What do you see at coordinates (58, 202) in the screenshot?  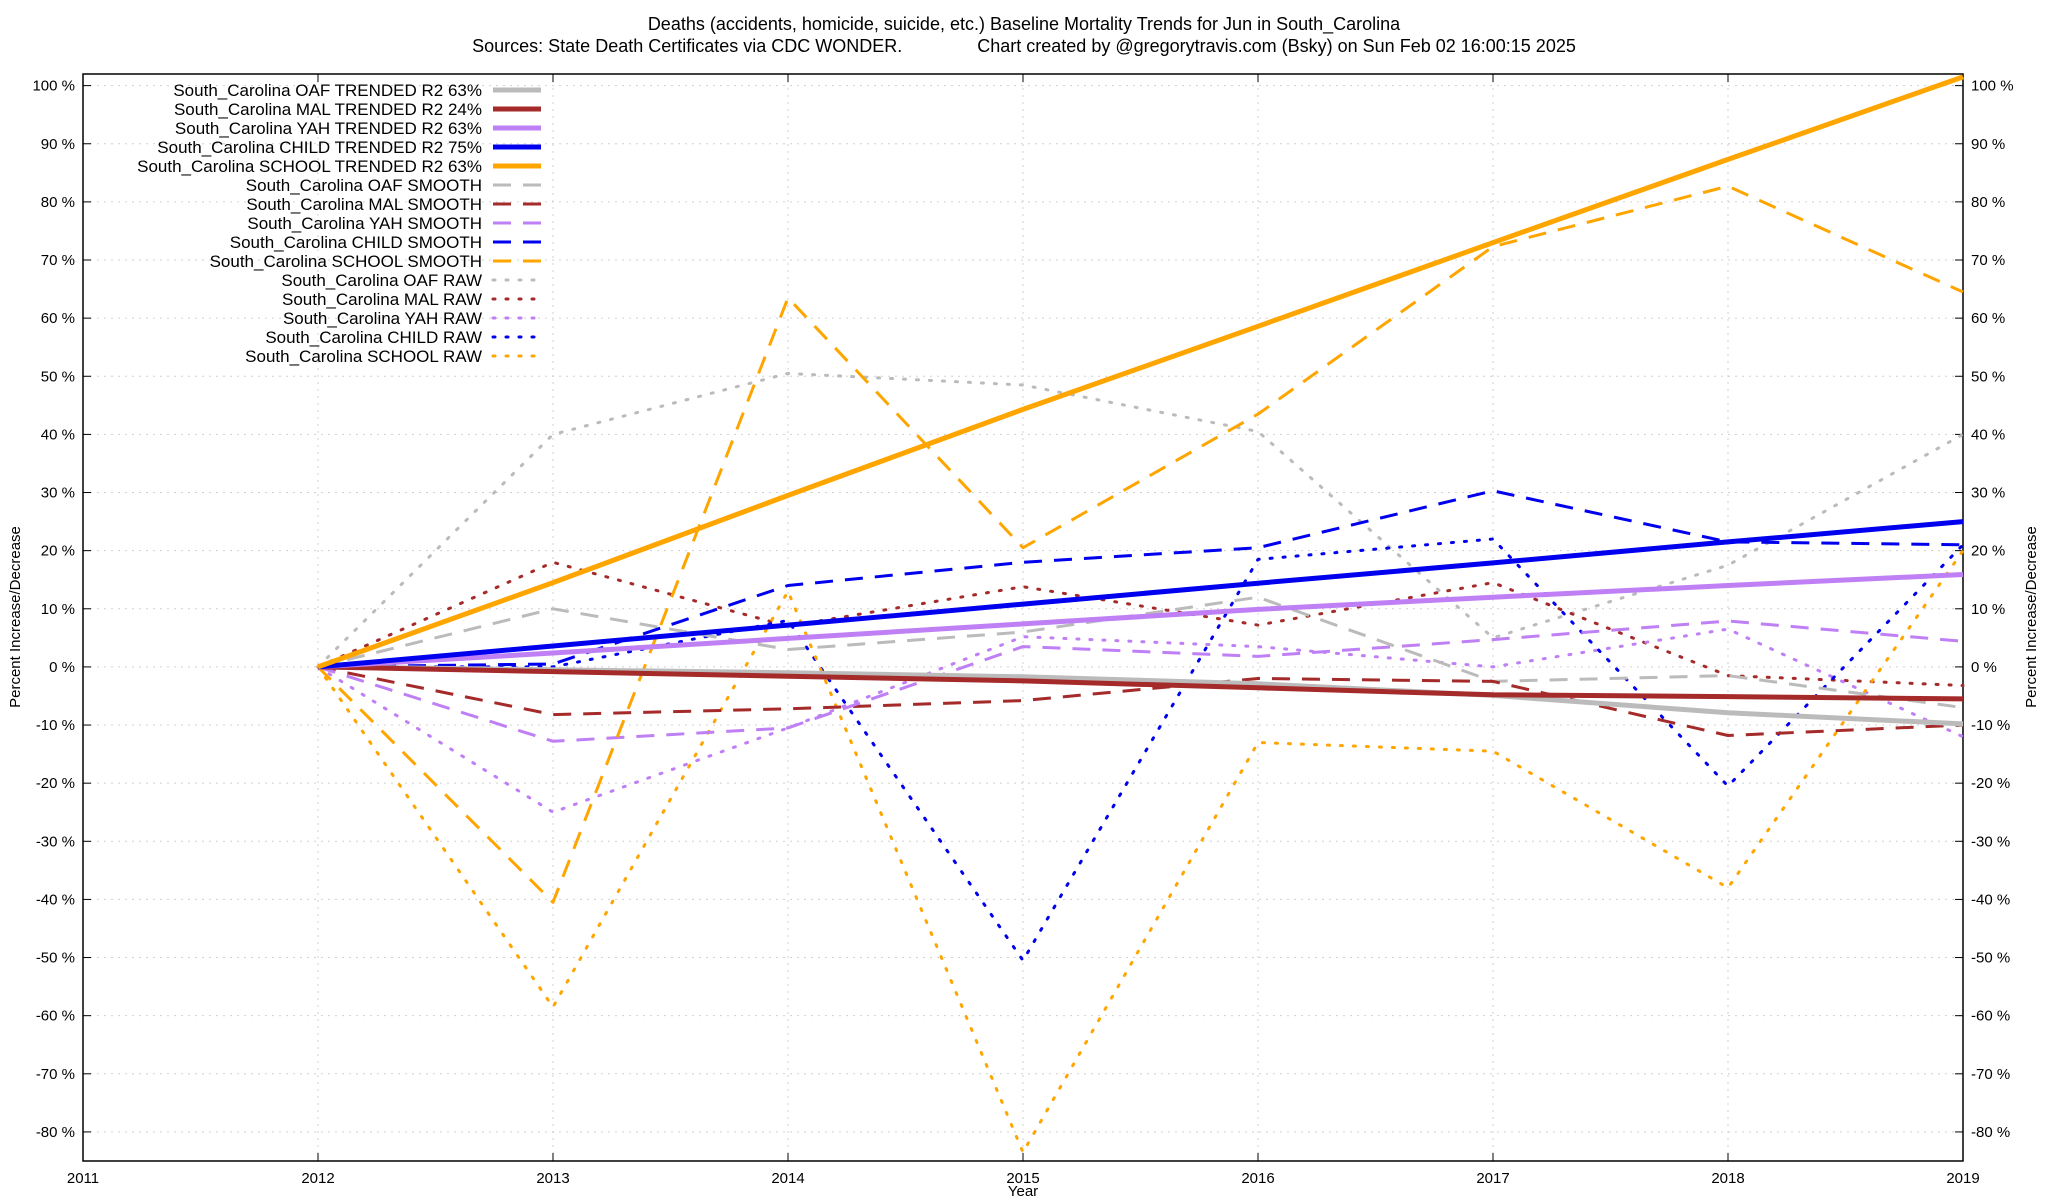 I see `y-tick-label-left: 80 %` at bounding box center [58, 202].